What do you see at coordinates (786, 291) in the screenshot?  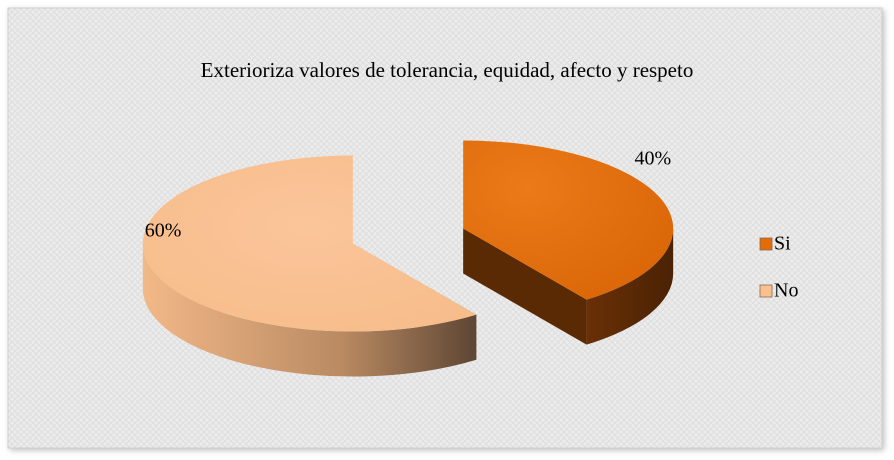 I see `legend-label: No` at bounding box center [786, 291].